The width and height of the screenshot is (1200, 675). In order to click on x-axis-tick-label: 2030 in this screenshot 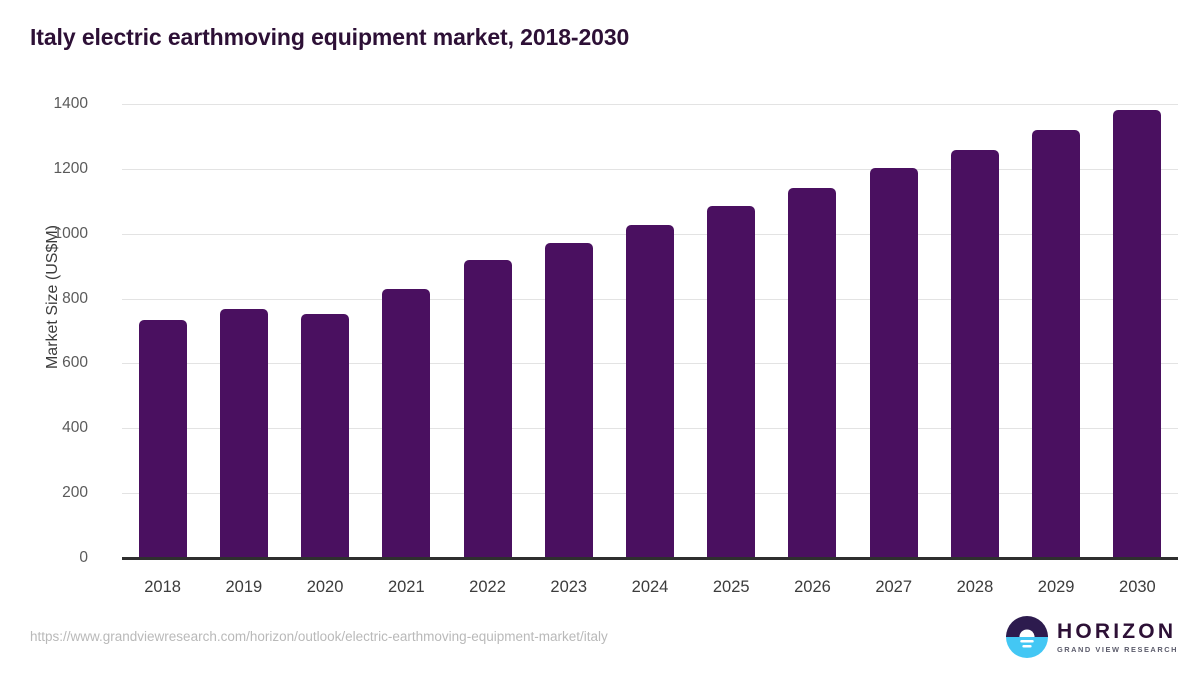, I will do `click(1137, 587)`.